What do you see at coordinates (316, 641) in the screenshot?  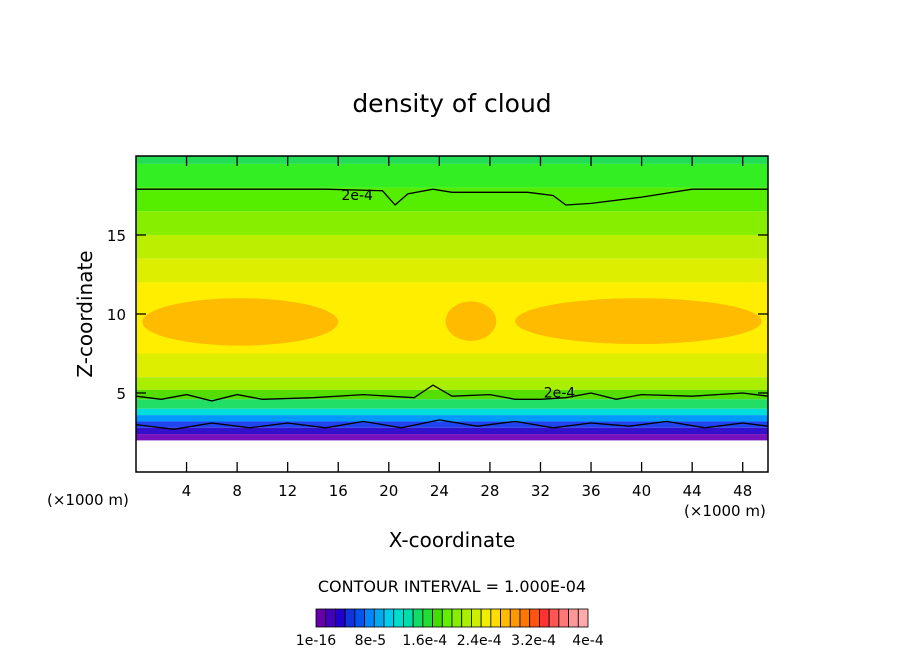 I see `colorbar-label-0: 1e-16` at bounding box center [316, 641].